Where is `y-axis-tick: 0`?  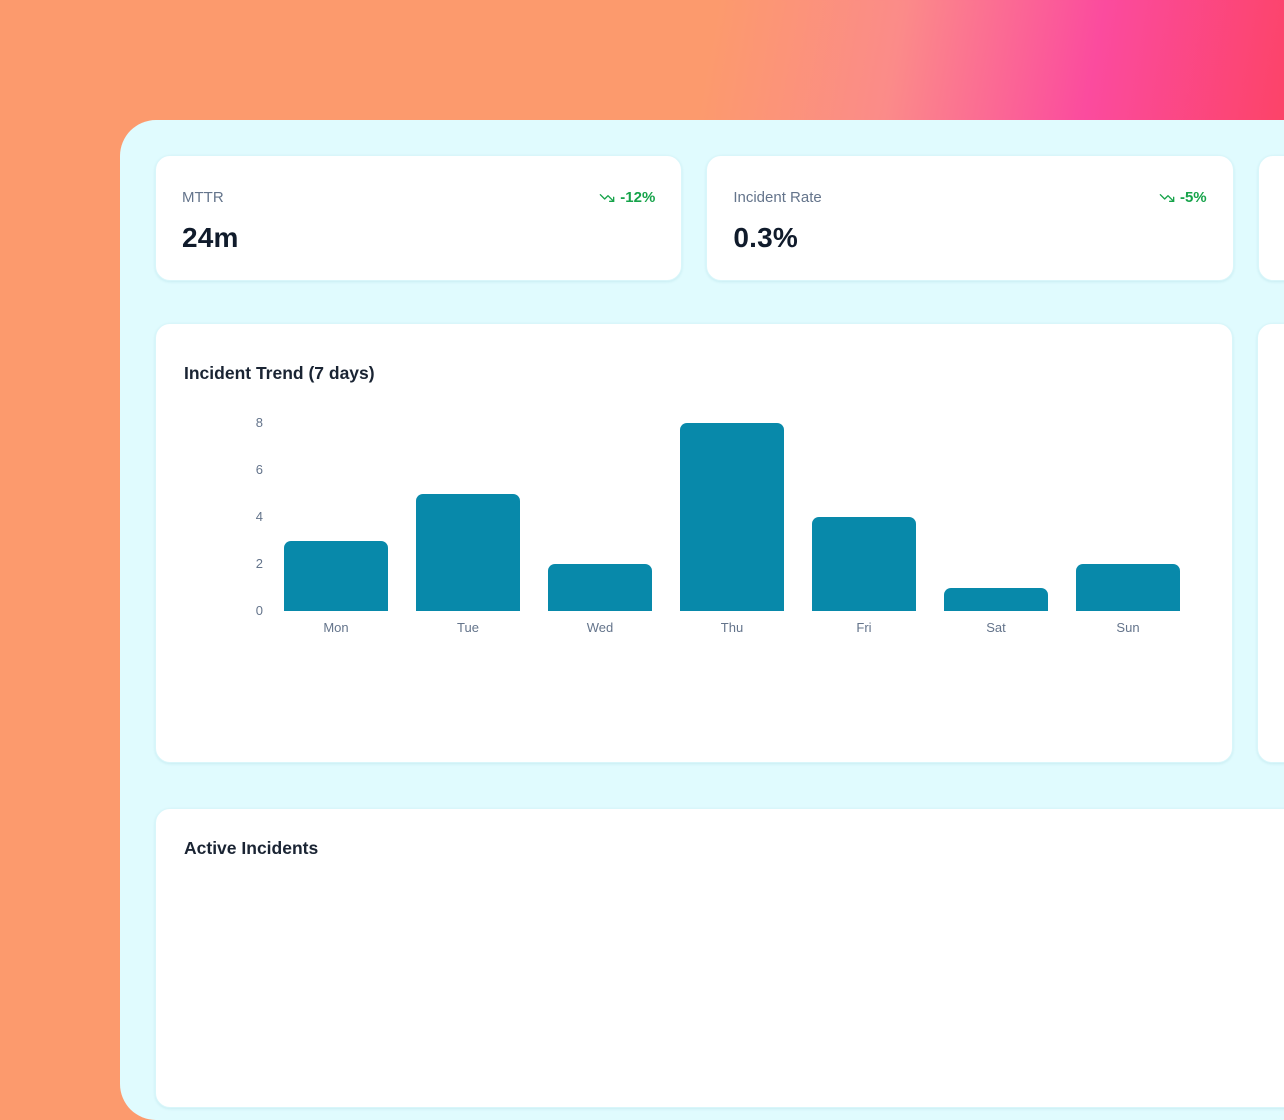 y-axis-tick: 0 is located at coordinates (259, 610).